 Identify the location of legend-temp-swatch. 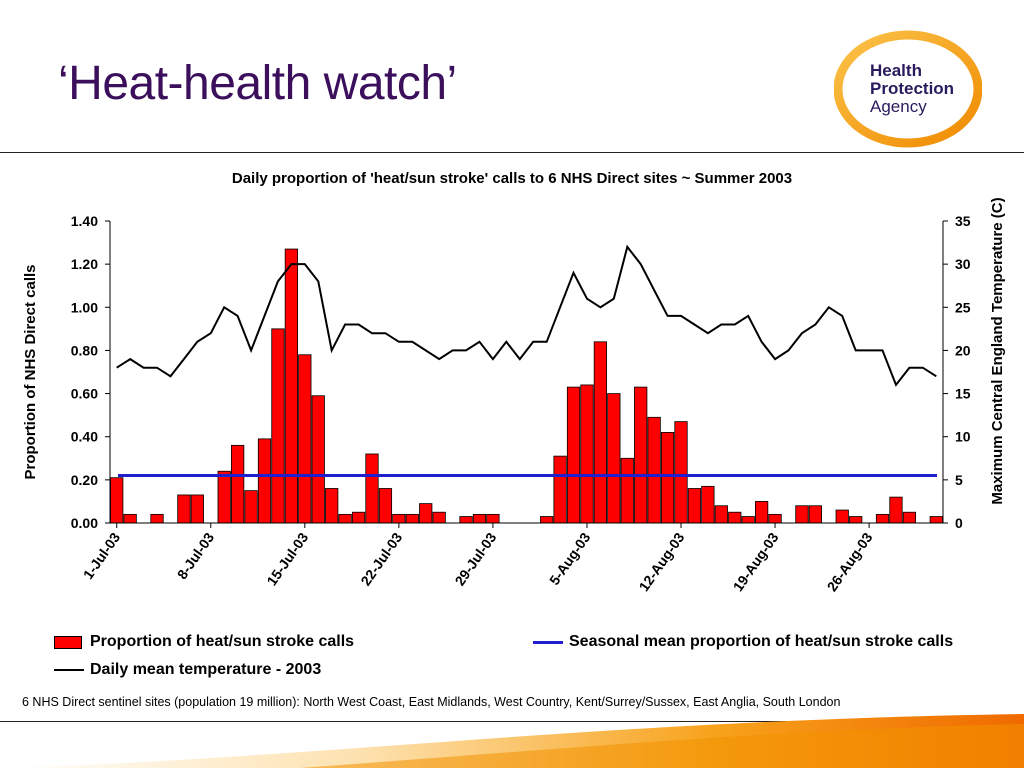
(69, 670).